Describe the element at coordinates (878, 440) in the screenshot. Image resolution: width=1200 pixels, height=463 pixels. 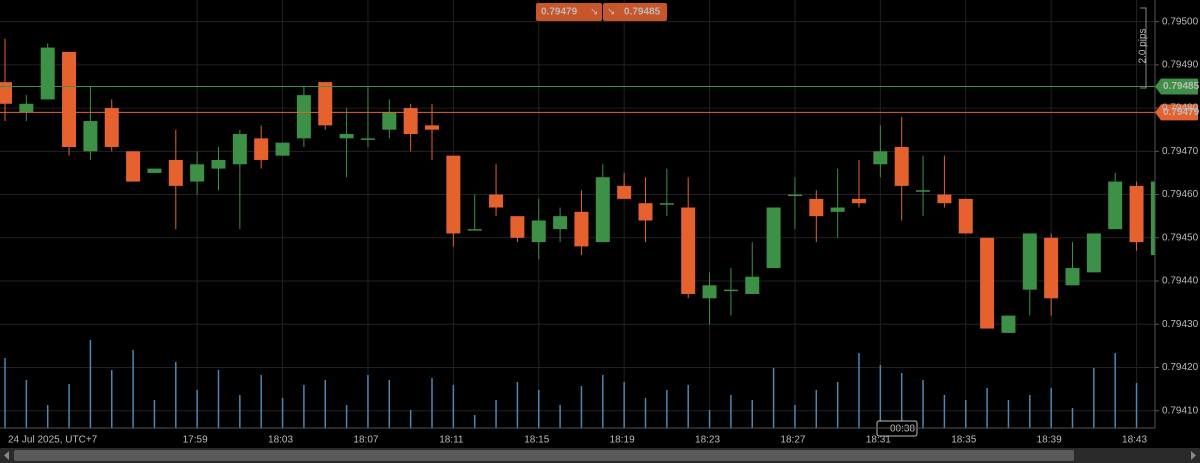
I see `x-tick-label: 18:31` at that location.